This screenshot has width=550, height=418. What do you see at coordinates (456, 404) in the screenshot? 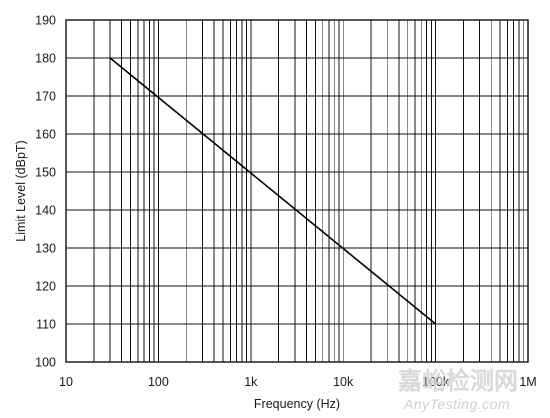
I see `watermark-latin-text: AnyTesting.com` at bounding box center [456, 404].